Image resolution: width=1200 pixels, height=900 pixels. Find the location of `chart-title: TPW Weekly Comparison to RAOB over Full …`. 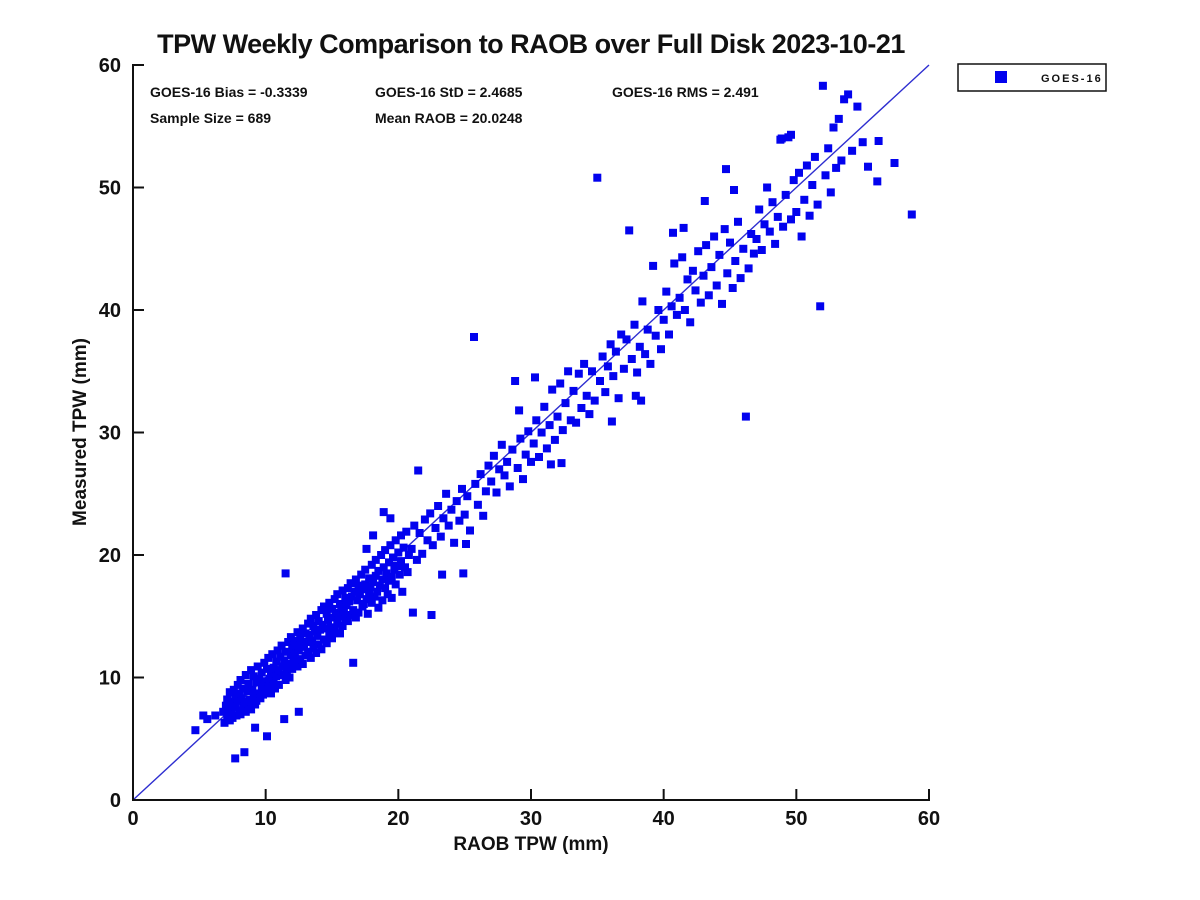

chart-title: TPW Weekly Comparison to RAOB over Full … is located at coordinates (531, 44).